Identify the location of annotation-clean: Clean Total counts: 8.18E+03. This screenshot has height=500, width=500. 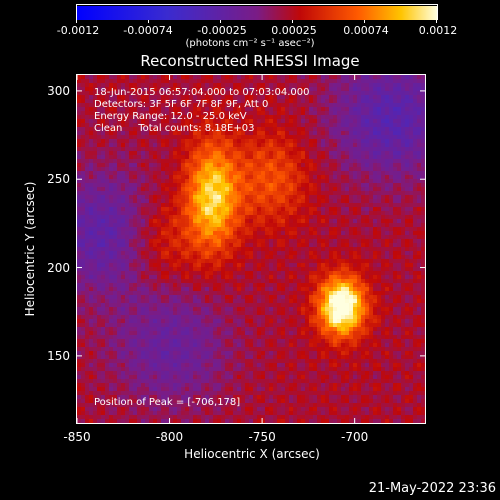
(174, 128).